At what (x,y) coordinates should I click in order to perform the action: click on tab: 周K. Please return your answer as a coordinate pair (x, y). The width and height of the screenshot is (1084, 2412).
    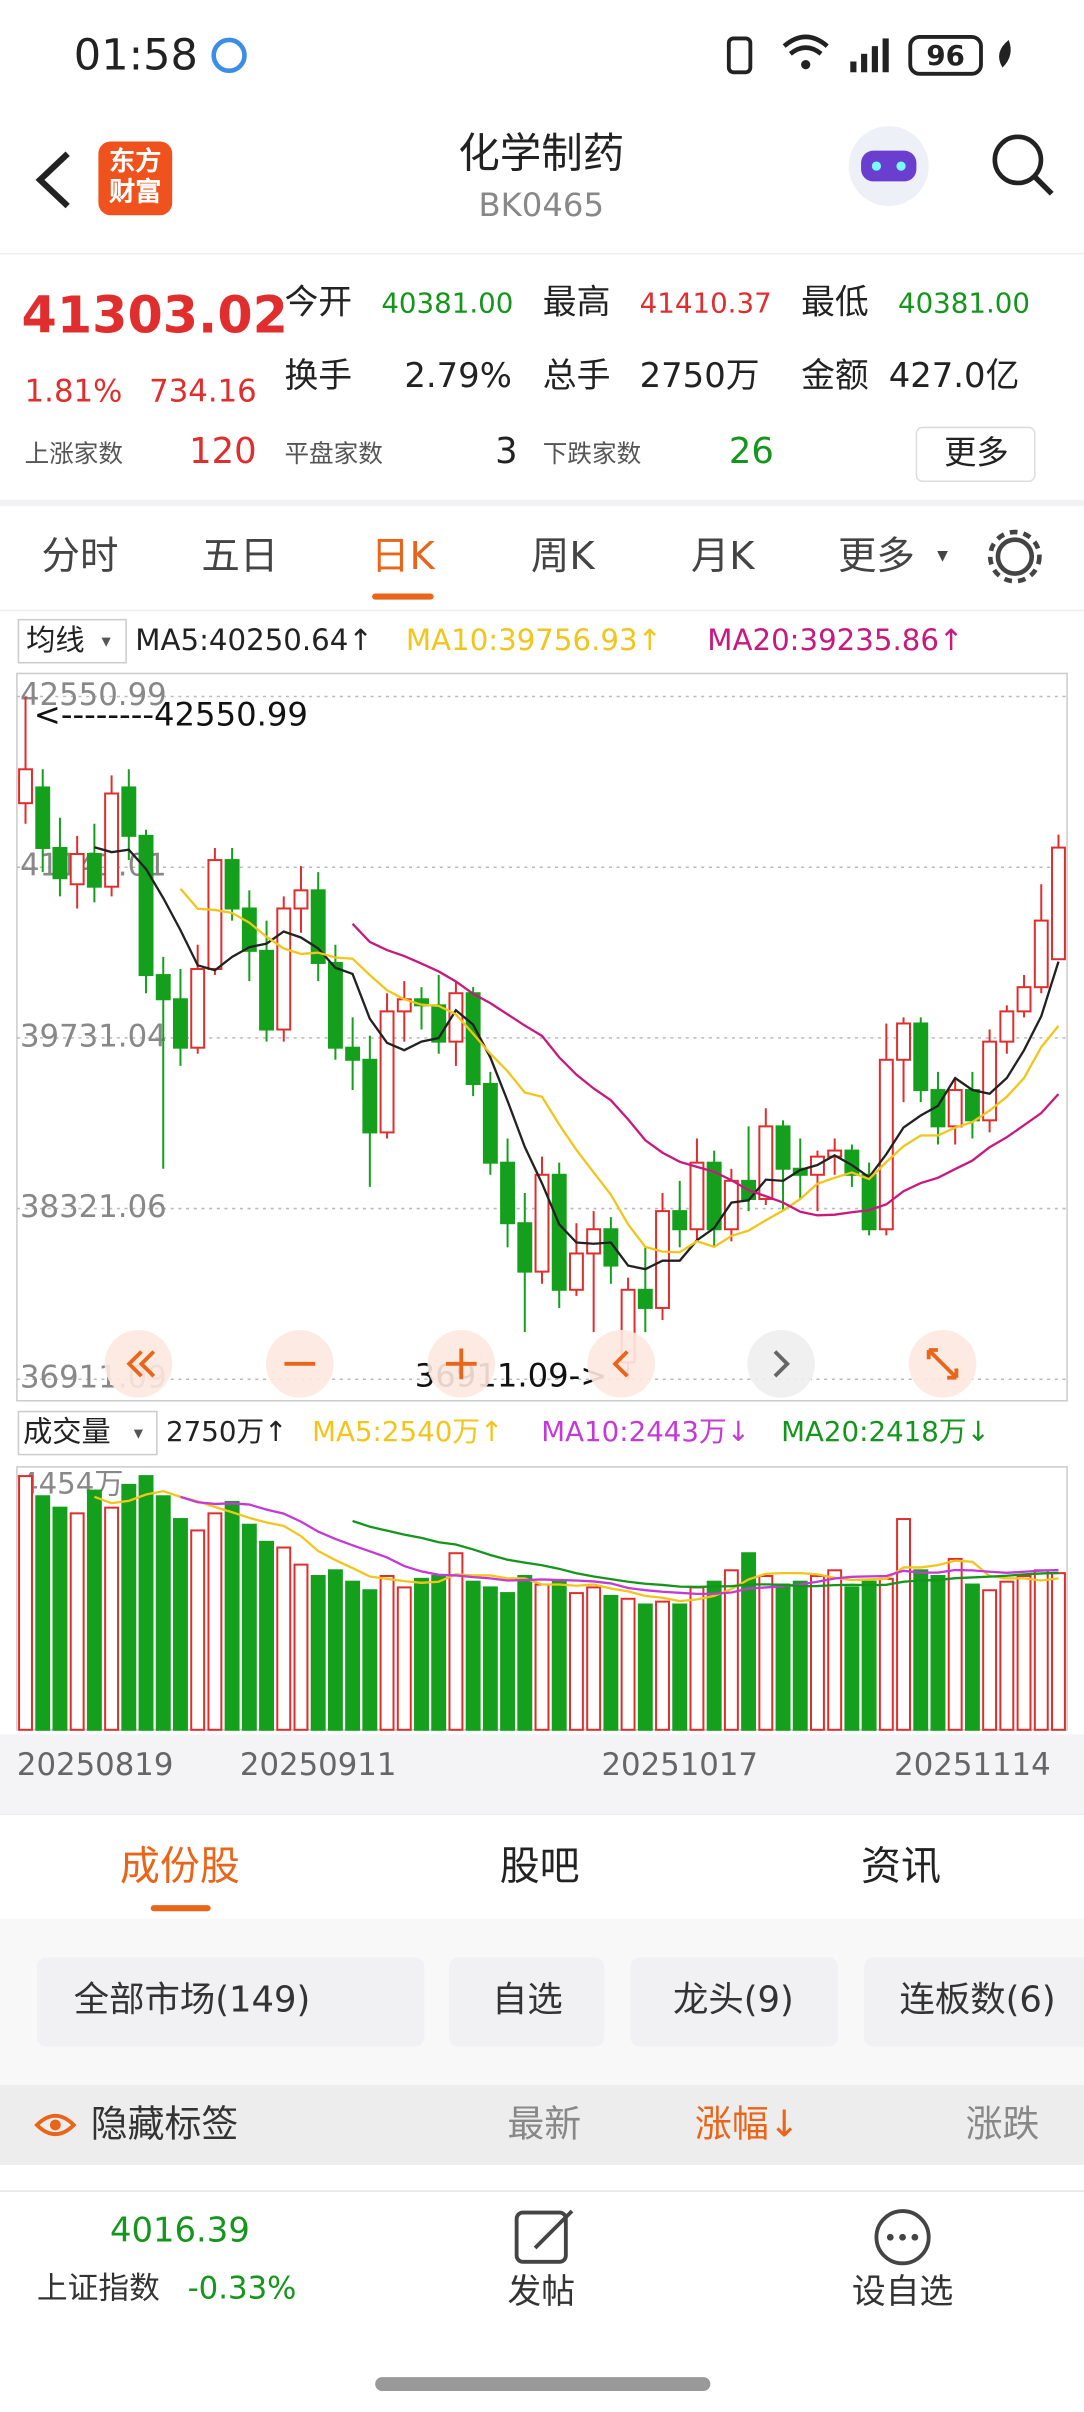
    Looking at the image, I should click on (562, 556).